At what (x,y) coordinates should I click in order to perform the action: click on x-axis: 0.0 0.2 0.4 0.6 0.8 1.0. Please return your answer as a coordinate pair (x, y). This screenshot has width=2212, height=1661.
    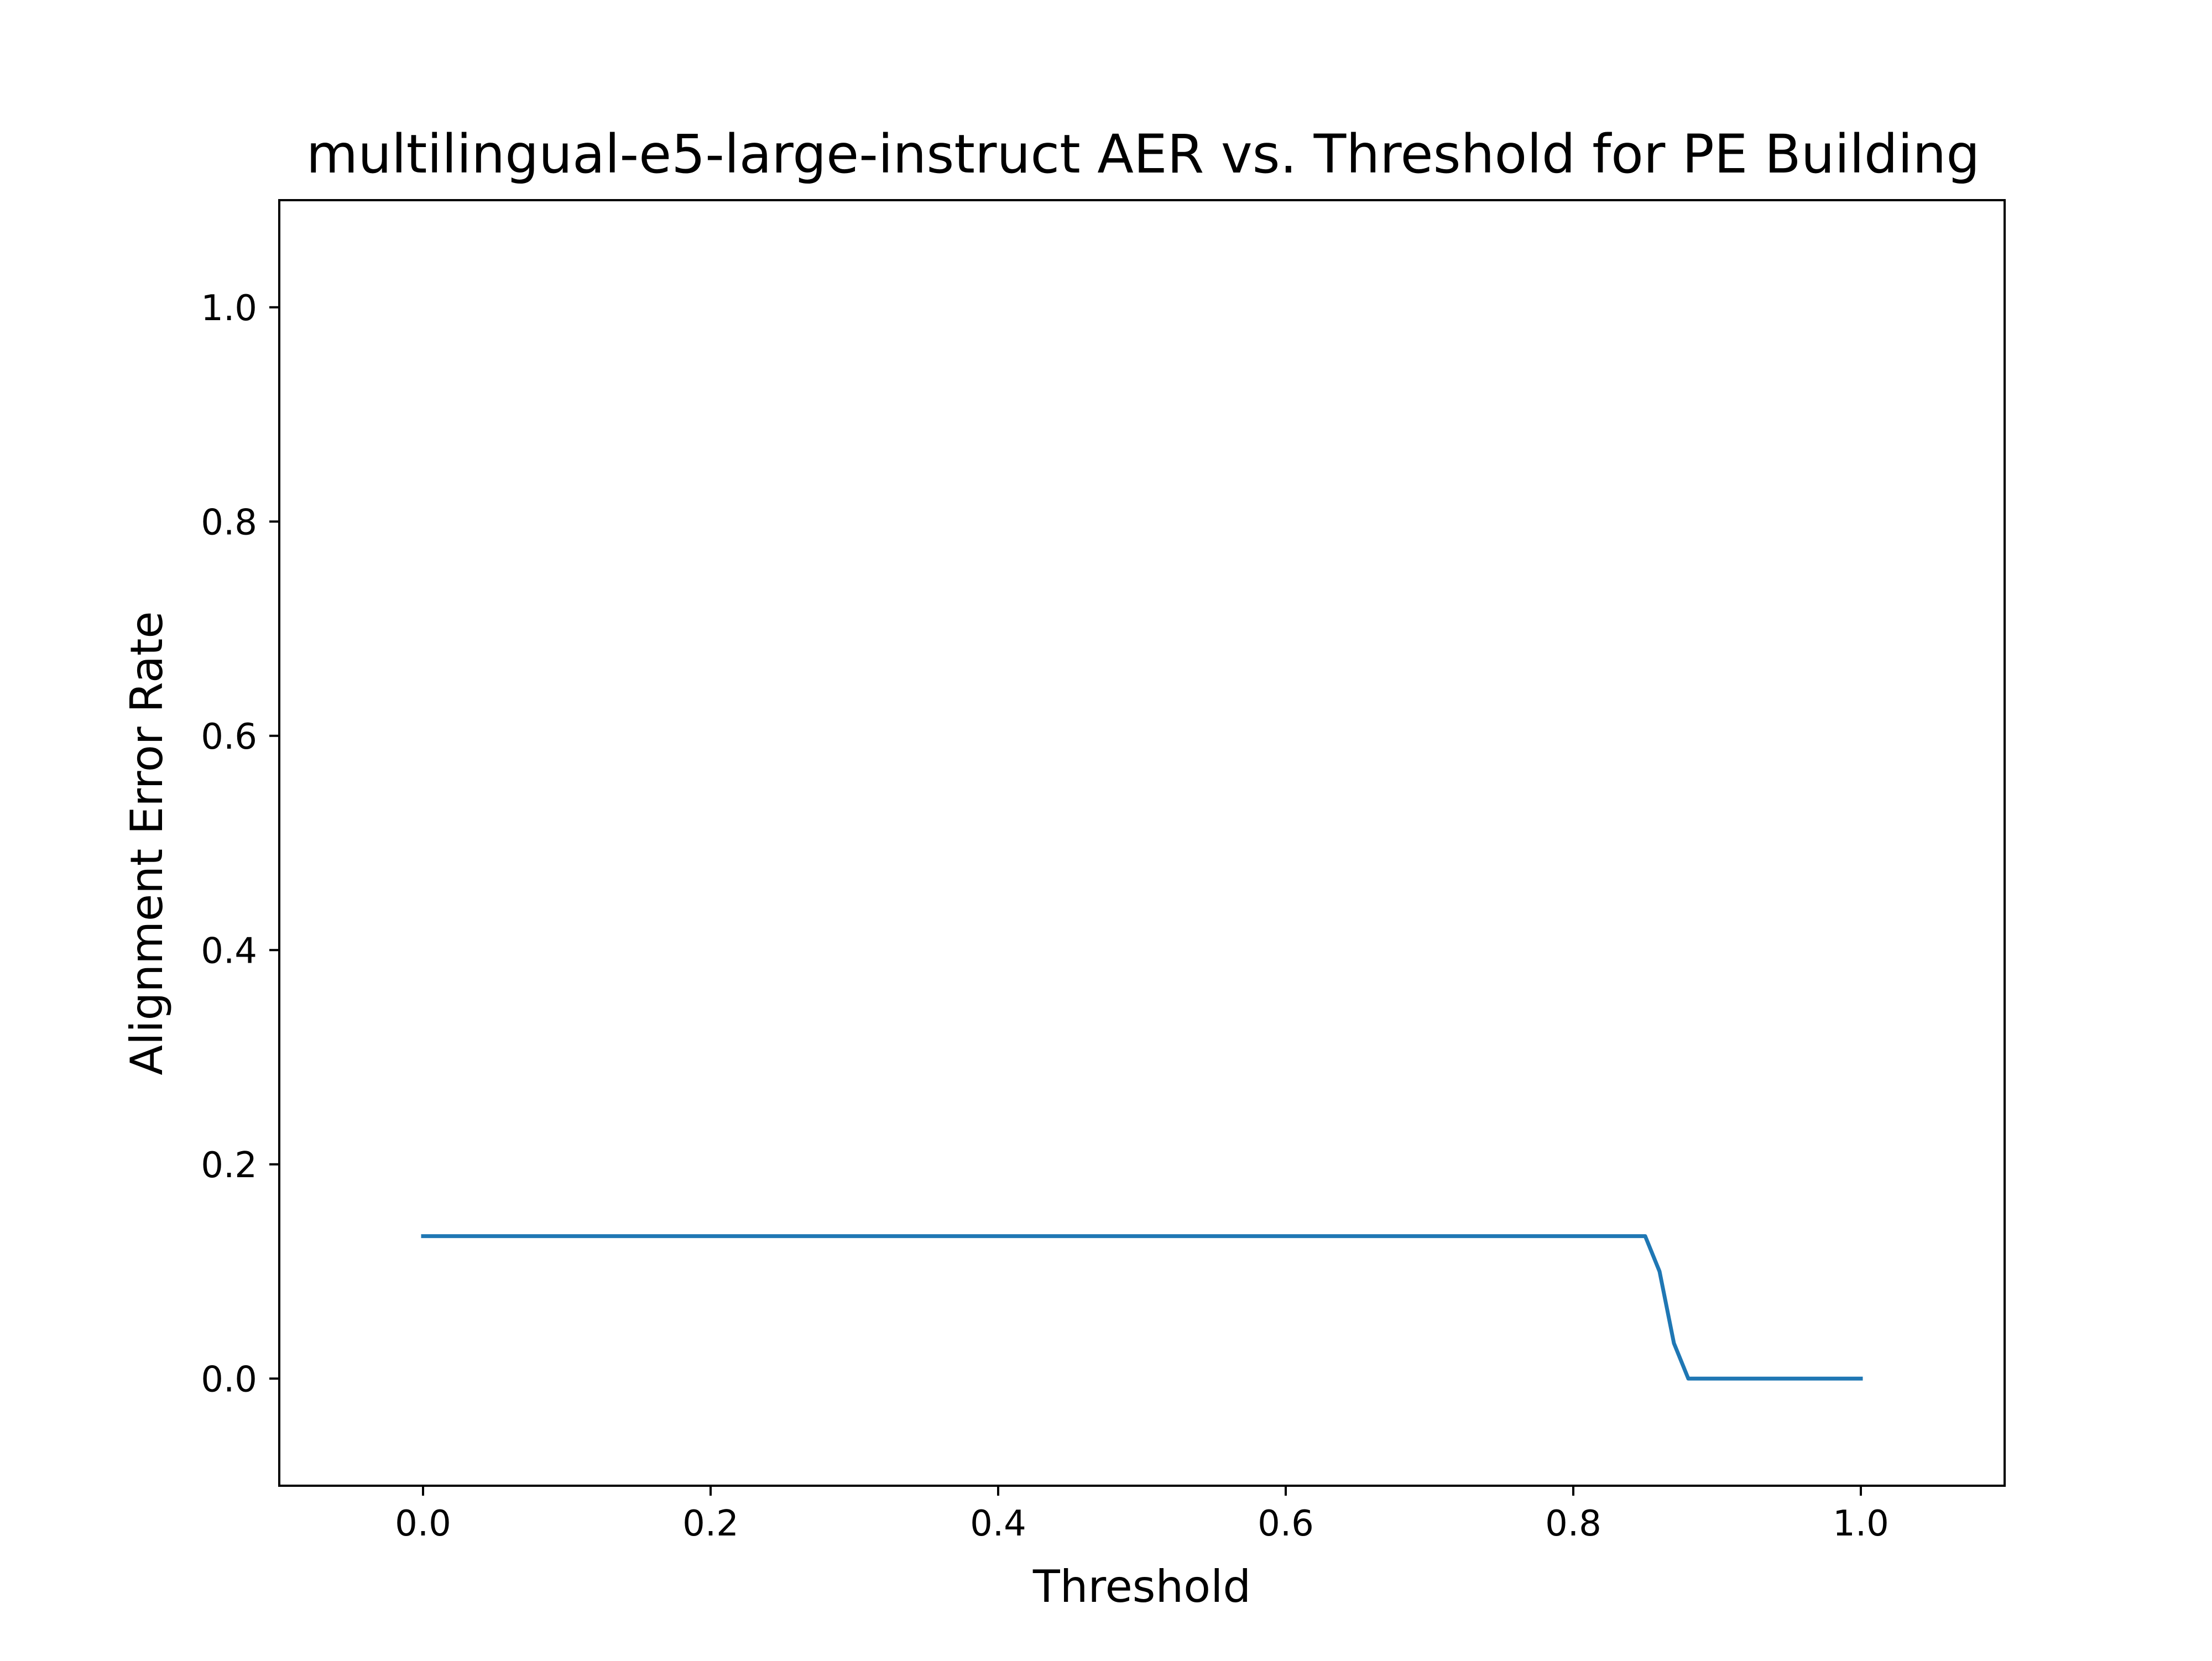
    Looking at the image, I should click on (1142, 1515).